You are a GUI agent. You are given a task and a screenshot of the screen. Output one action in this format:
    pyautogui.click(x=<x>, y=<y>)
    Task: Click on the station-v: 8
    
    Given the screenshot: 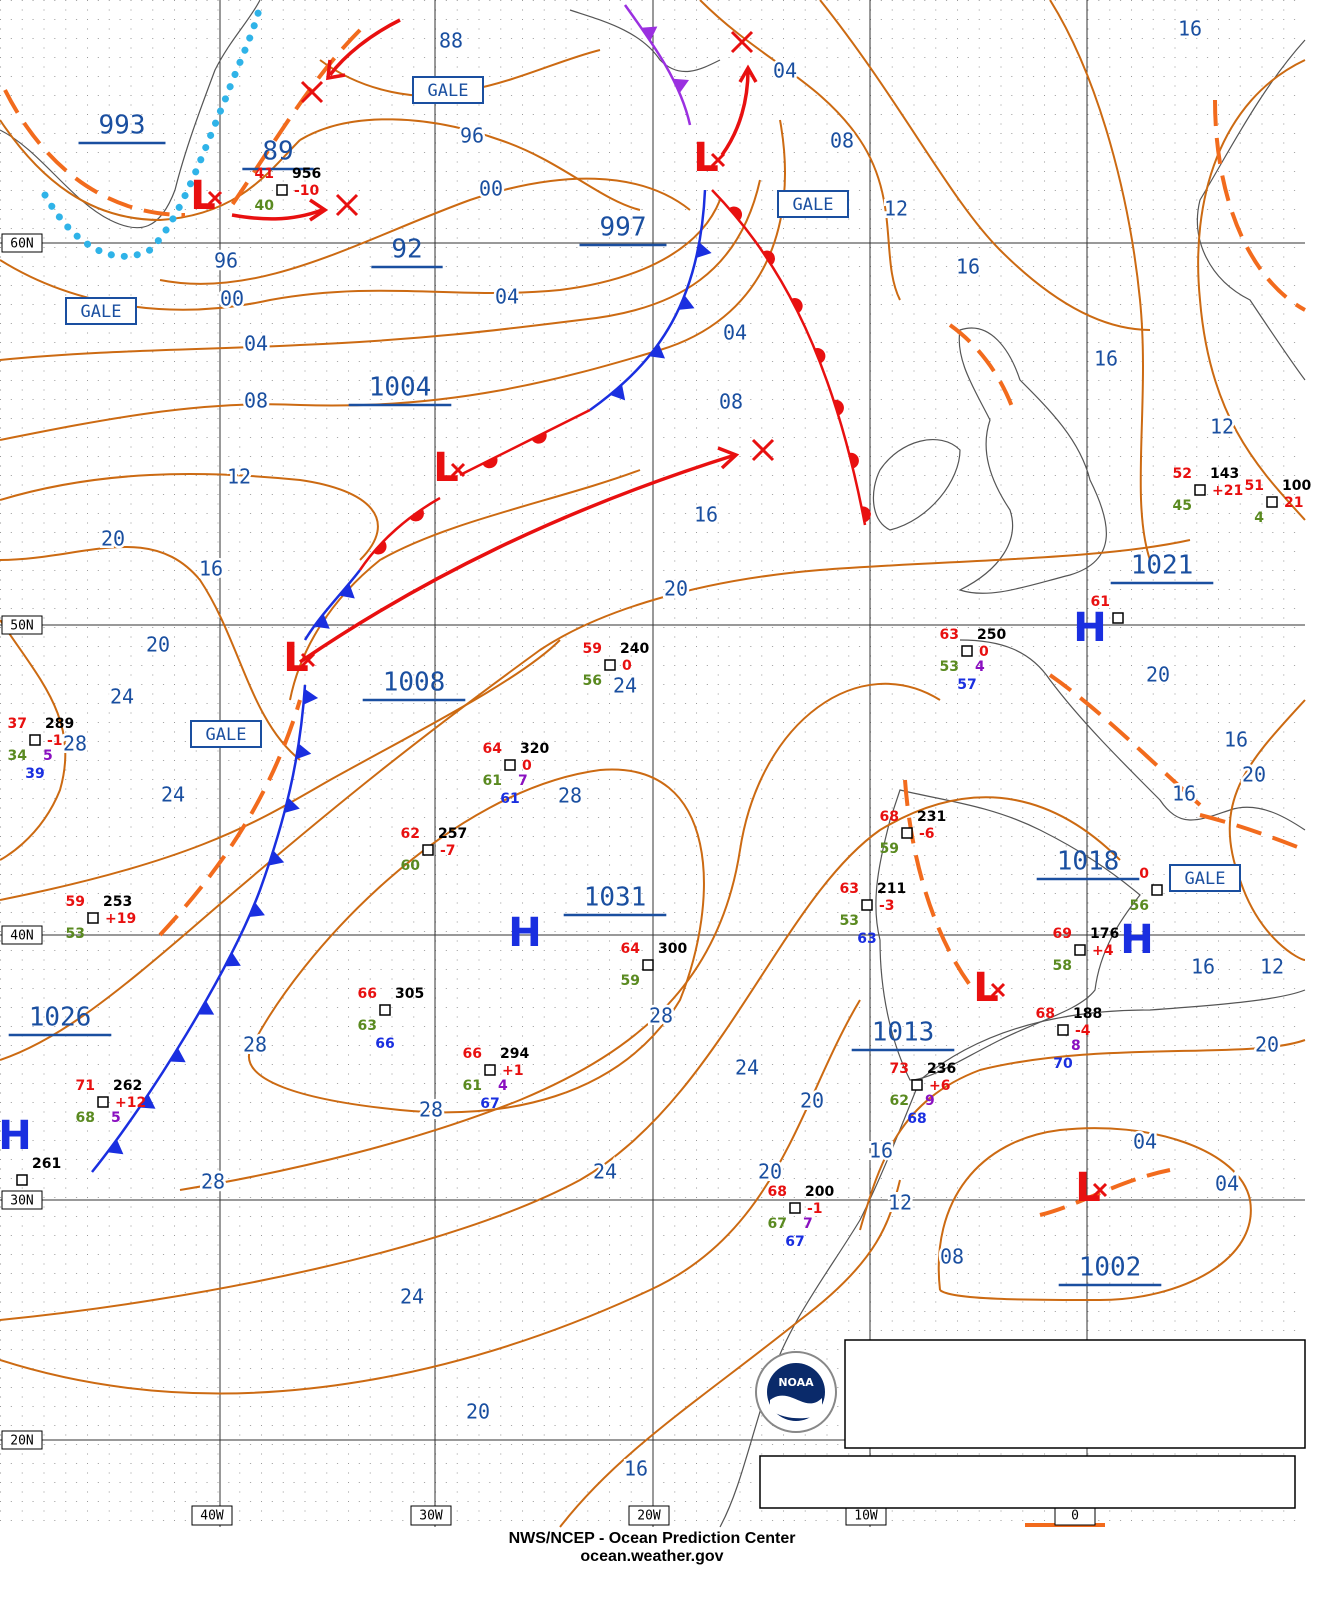 What is the action you would take?
    pyautogui.click(x=1076, y=1046)
    